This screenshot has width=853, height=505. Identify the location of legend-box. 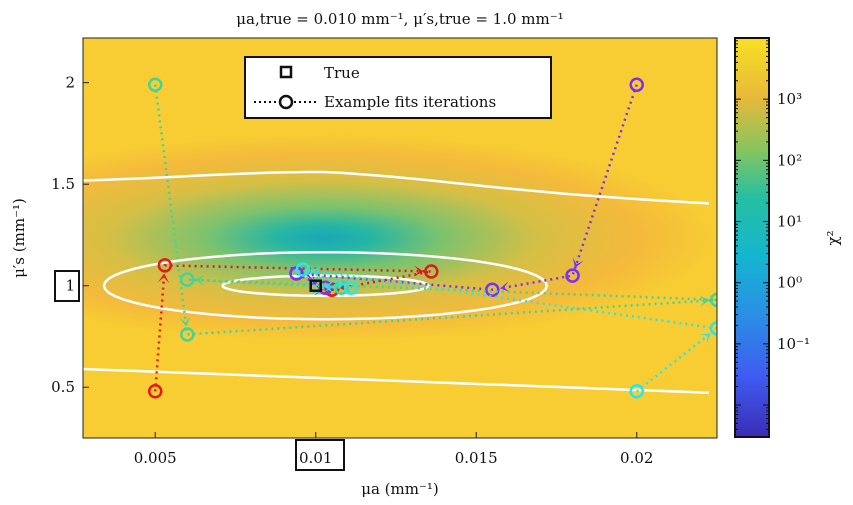
(398, 87).